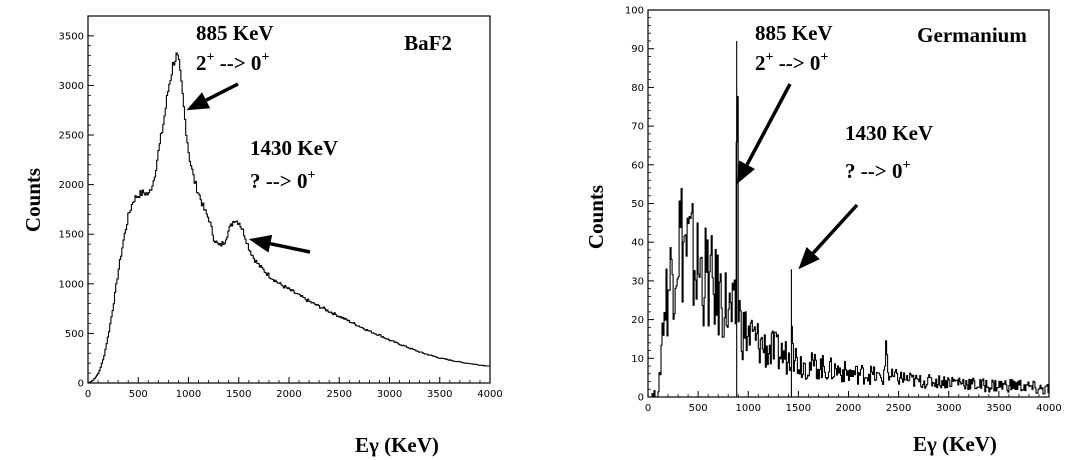 The image size is (1069, 460). Describe the element at coordinates (634, 11) in the screenshot. I see `y-tick-label: 100` at that location.